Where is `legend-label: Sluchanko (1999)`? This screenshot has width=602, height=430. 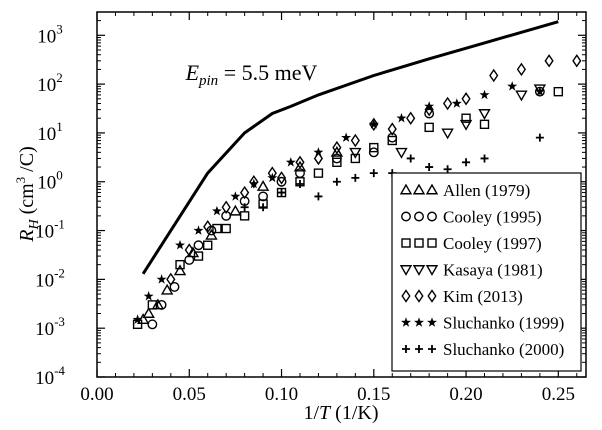
legend-label: Sluchanko (1999) is located at coordinates (503, 323).